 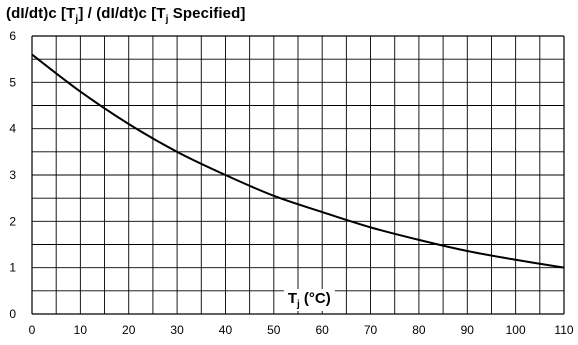 I want to click on x-axis-label: Tj (°C), so click(x=309, y=300).